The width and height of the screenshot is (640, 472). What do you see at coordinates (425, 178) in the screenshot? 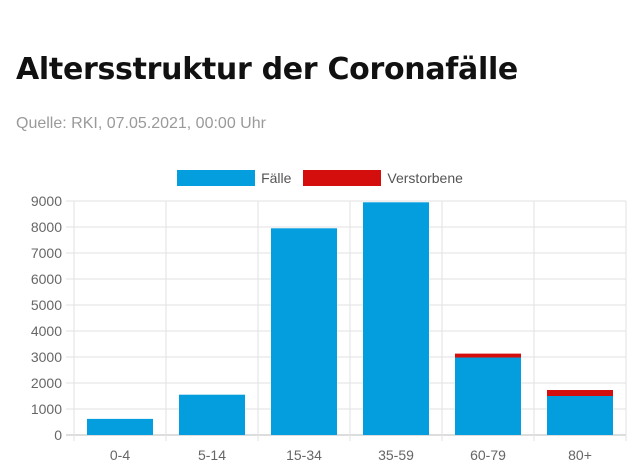
I see `legend-label-verstorbene: Verstorbene` at bounding box center [425, 178].